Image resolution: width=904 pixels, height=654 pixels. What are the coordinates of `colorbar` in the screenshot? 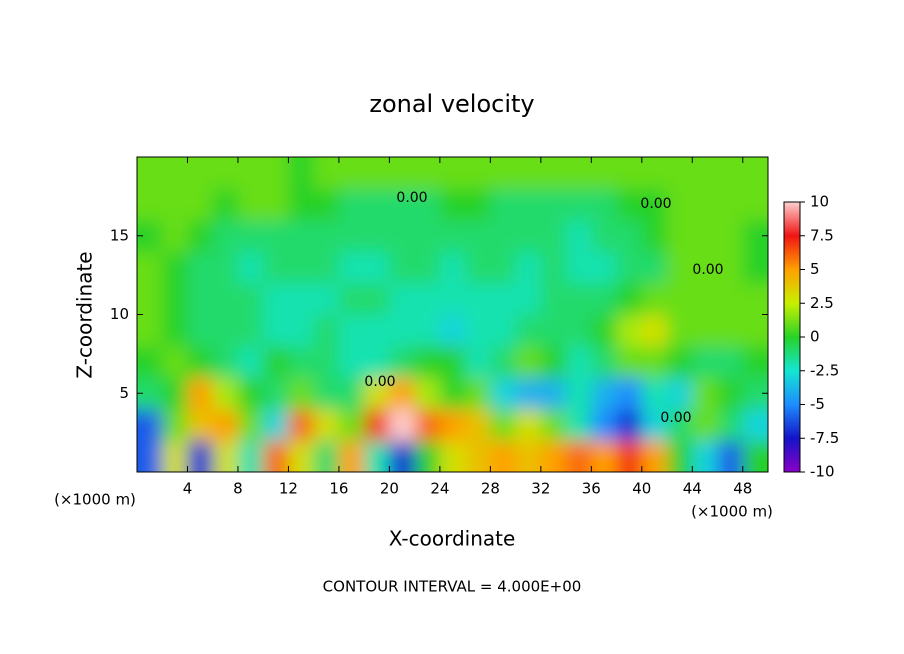 It's located at (792, 337).